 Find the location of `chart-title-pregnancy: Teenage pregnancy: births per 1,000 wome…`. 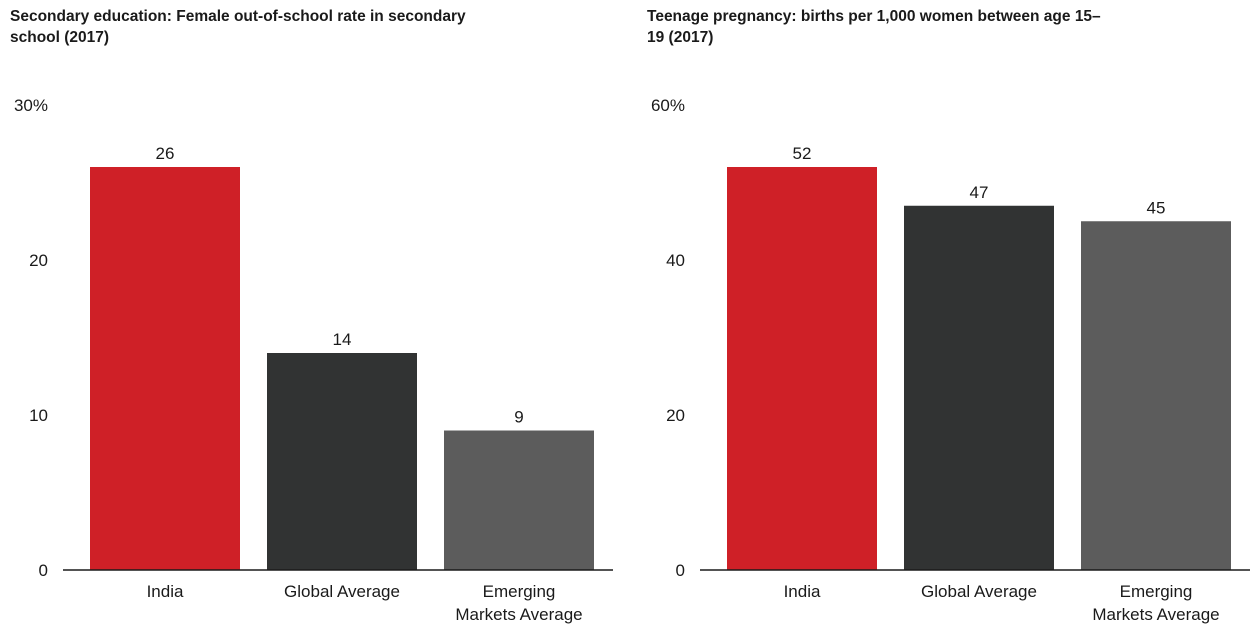

chart-title-pregnancy: Teenage pregnancy: births per 1,000 wome… is located at coordinates (874, 27).